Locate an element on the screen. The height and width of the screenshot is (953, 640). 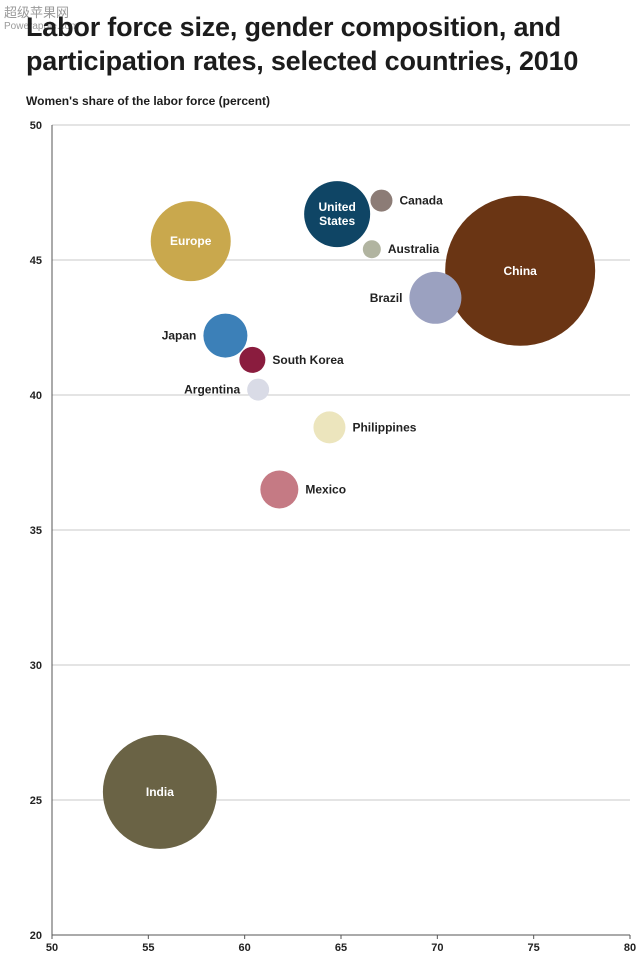
watermark-line2: Powerapple.com is located at coordinates (41, 26).